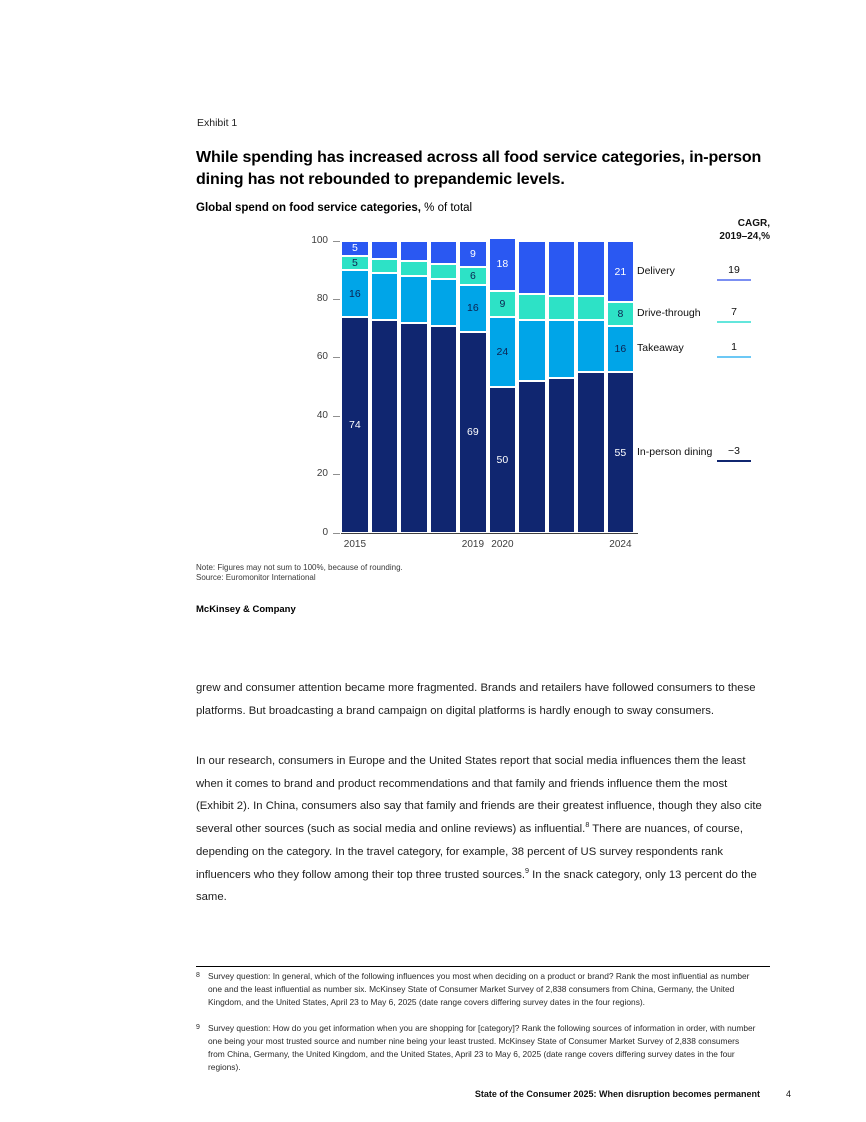 This screenshot has height=1122, width=866. What do you see at coordinates (734, 347) in the screenshot?
I see `cagr-value: 1` at bounding box center [734, 347].